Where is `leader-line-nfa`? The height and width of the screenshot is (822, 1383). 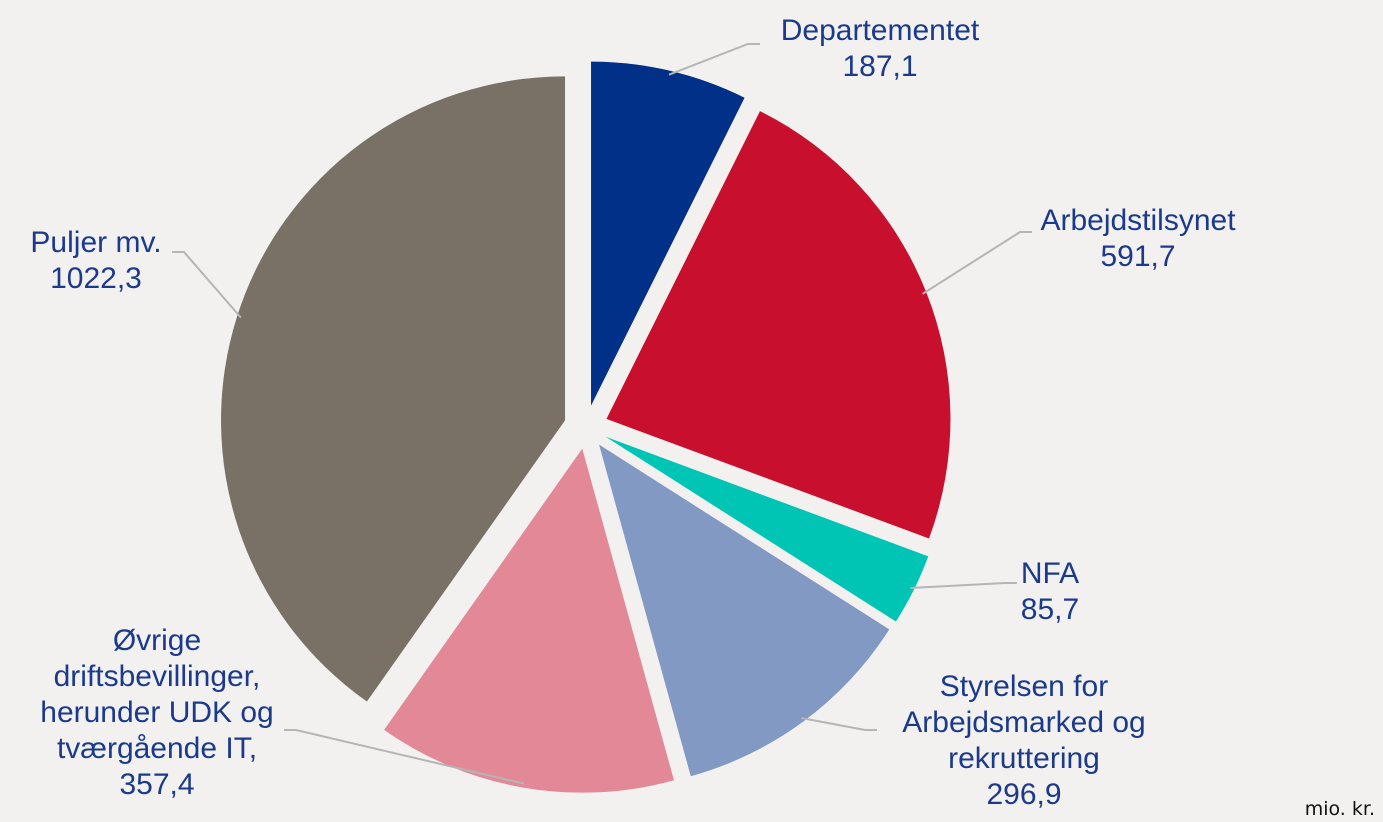
leader-line-nfa is located at coordinates (963, 585).